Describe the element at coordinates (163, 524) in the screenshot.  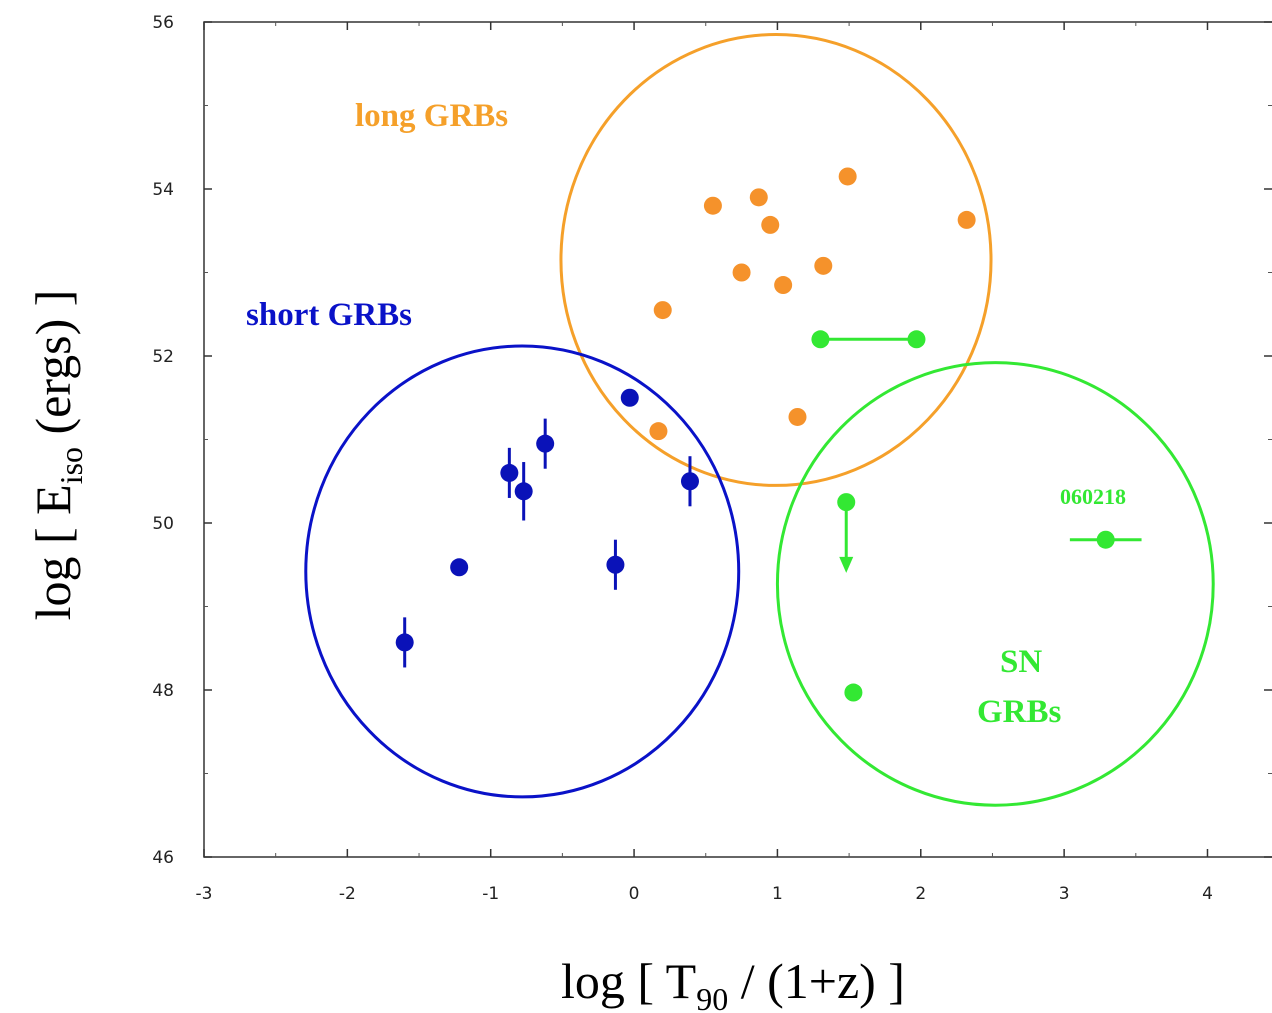
I see `y-tick-label-2: 50` at that location.